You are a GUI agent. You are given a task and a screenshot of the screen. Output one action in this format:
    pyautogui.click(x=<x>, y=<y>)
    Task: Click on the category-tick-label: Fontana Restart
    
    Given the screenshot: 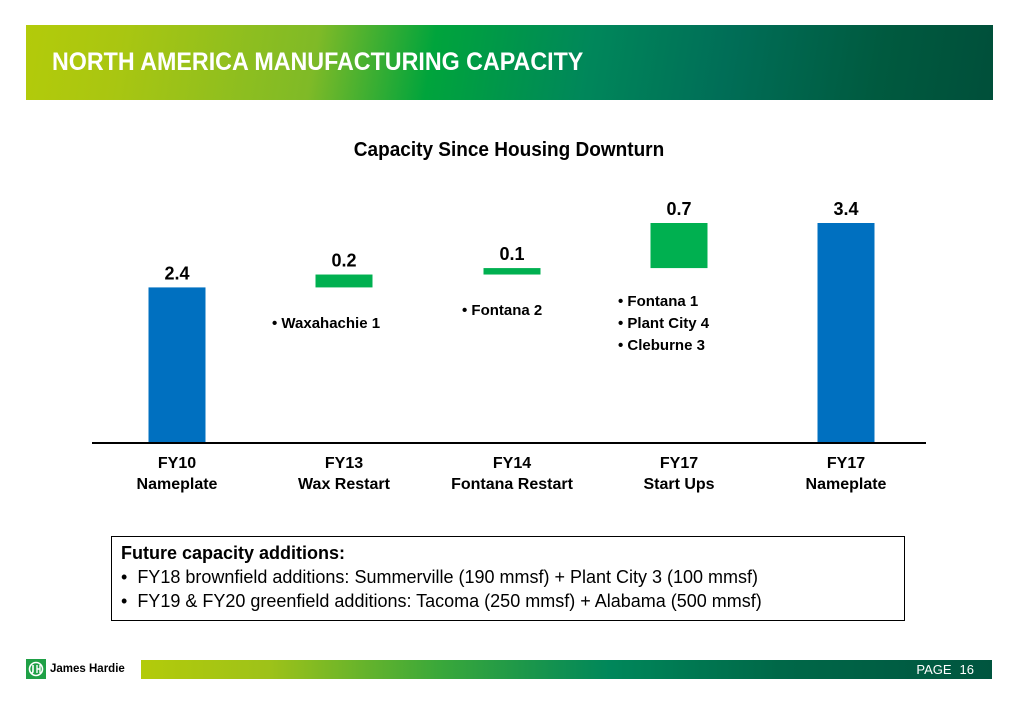 What is the action you would take?
    pyautogui.click(x=512, y=484)
    